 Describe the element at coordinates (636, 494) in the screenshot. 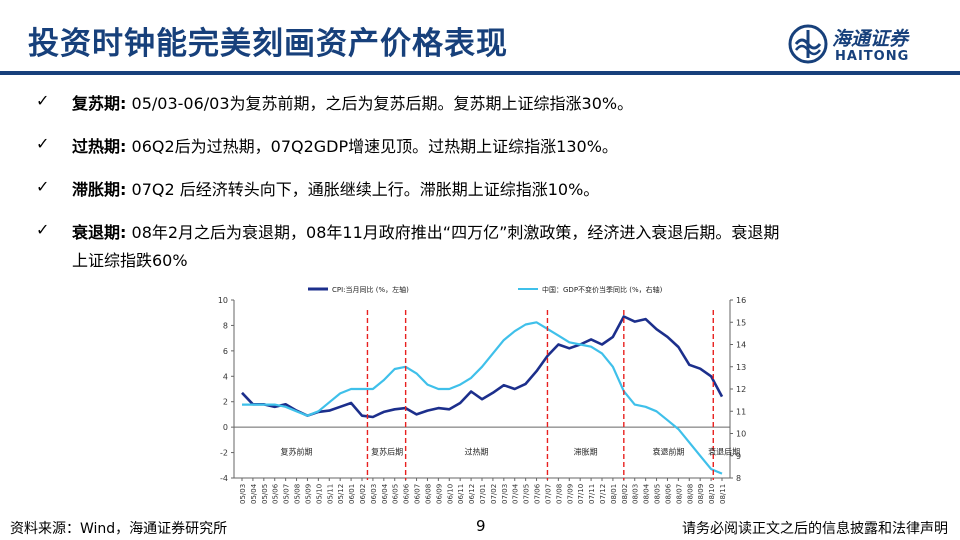

I see `x-tick-label: 08/03` at that location.